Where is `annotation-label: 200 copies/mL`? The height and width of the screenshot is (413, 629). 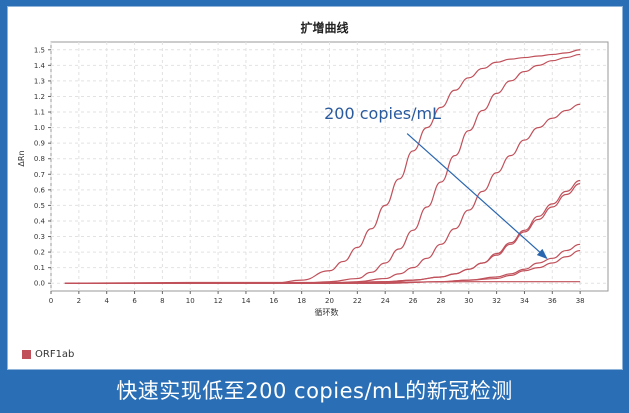
annotation-label: 200 copies/mL is located at coordinates (382, 113).